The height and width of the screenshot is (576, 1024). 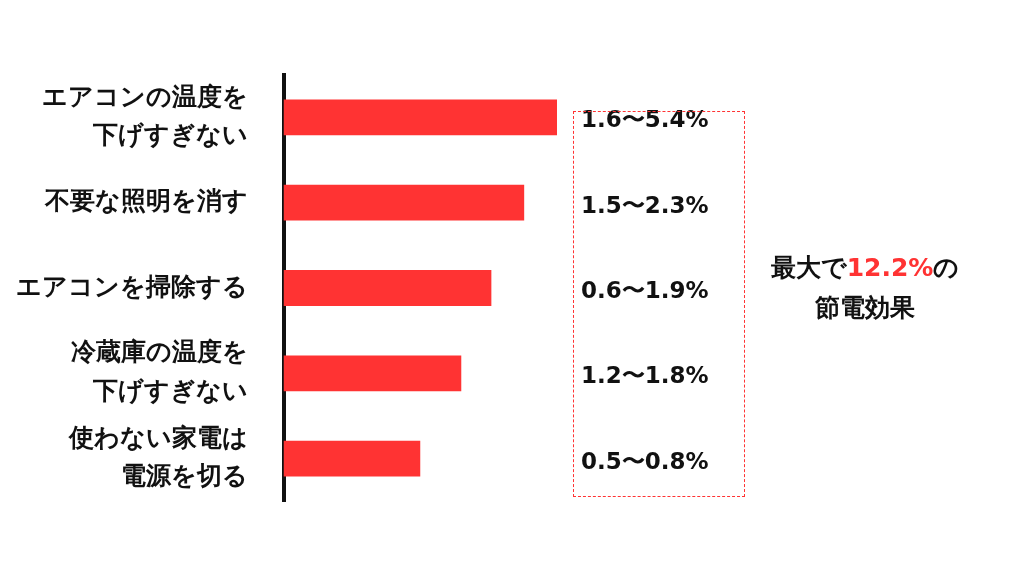 What do you see at coordinates (645, 460) in the screenshot?
I see `text: 0.5〜0.8%` at bounding box center [645, 460].